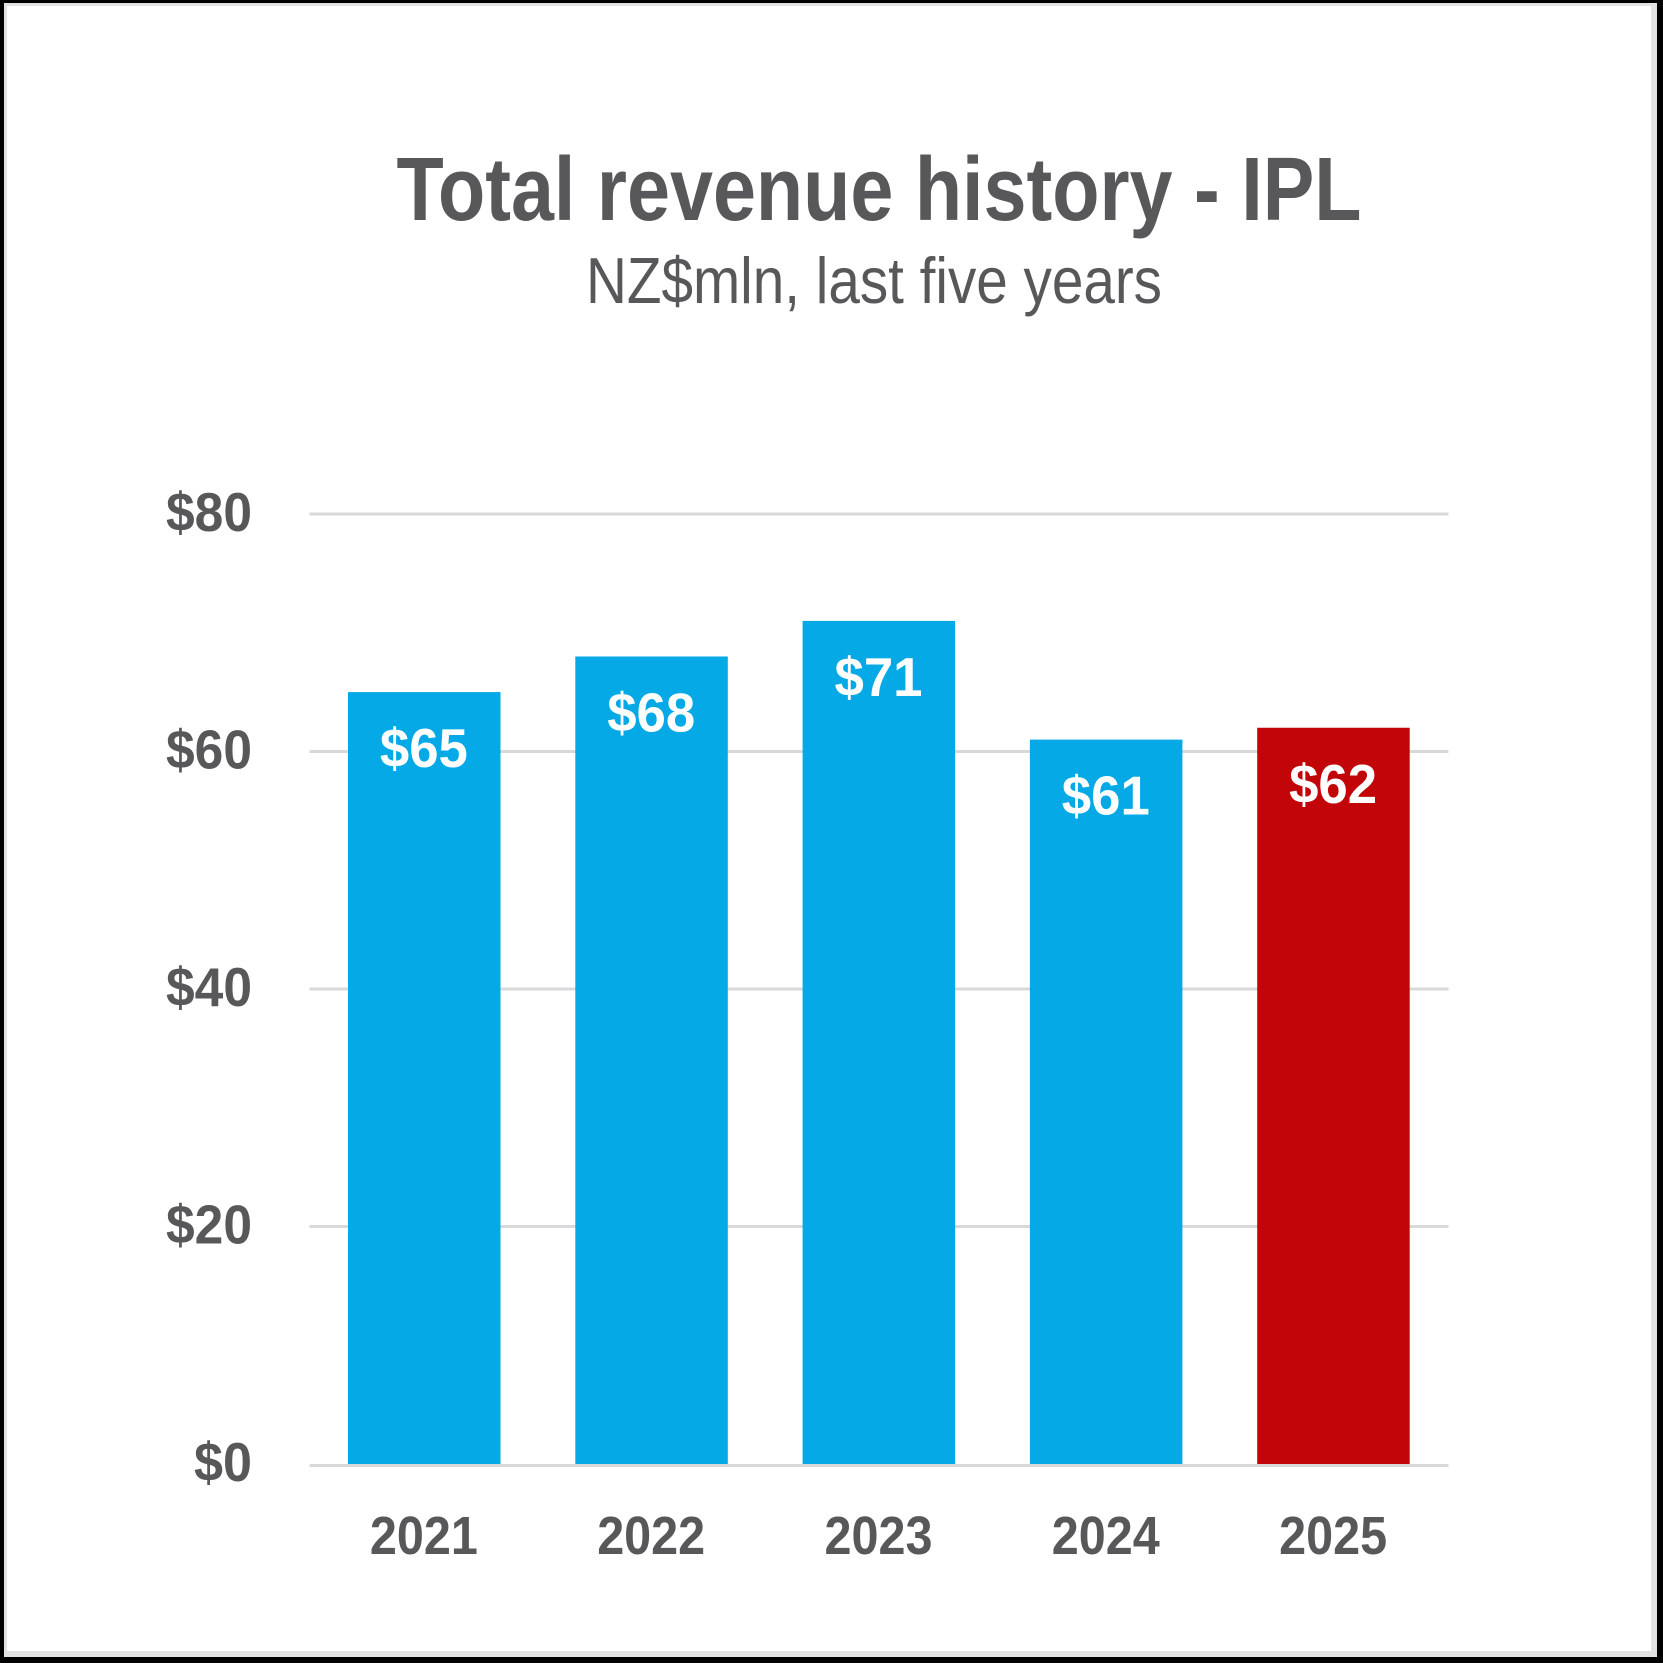 The width and height of the screenshot is (1663, 1663). I want to click on svg-text: $68, so click(651, 713).